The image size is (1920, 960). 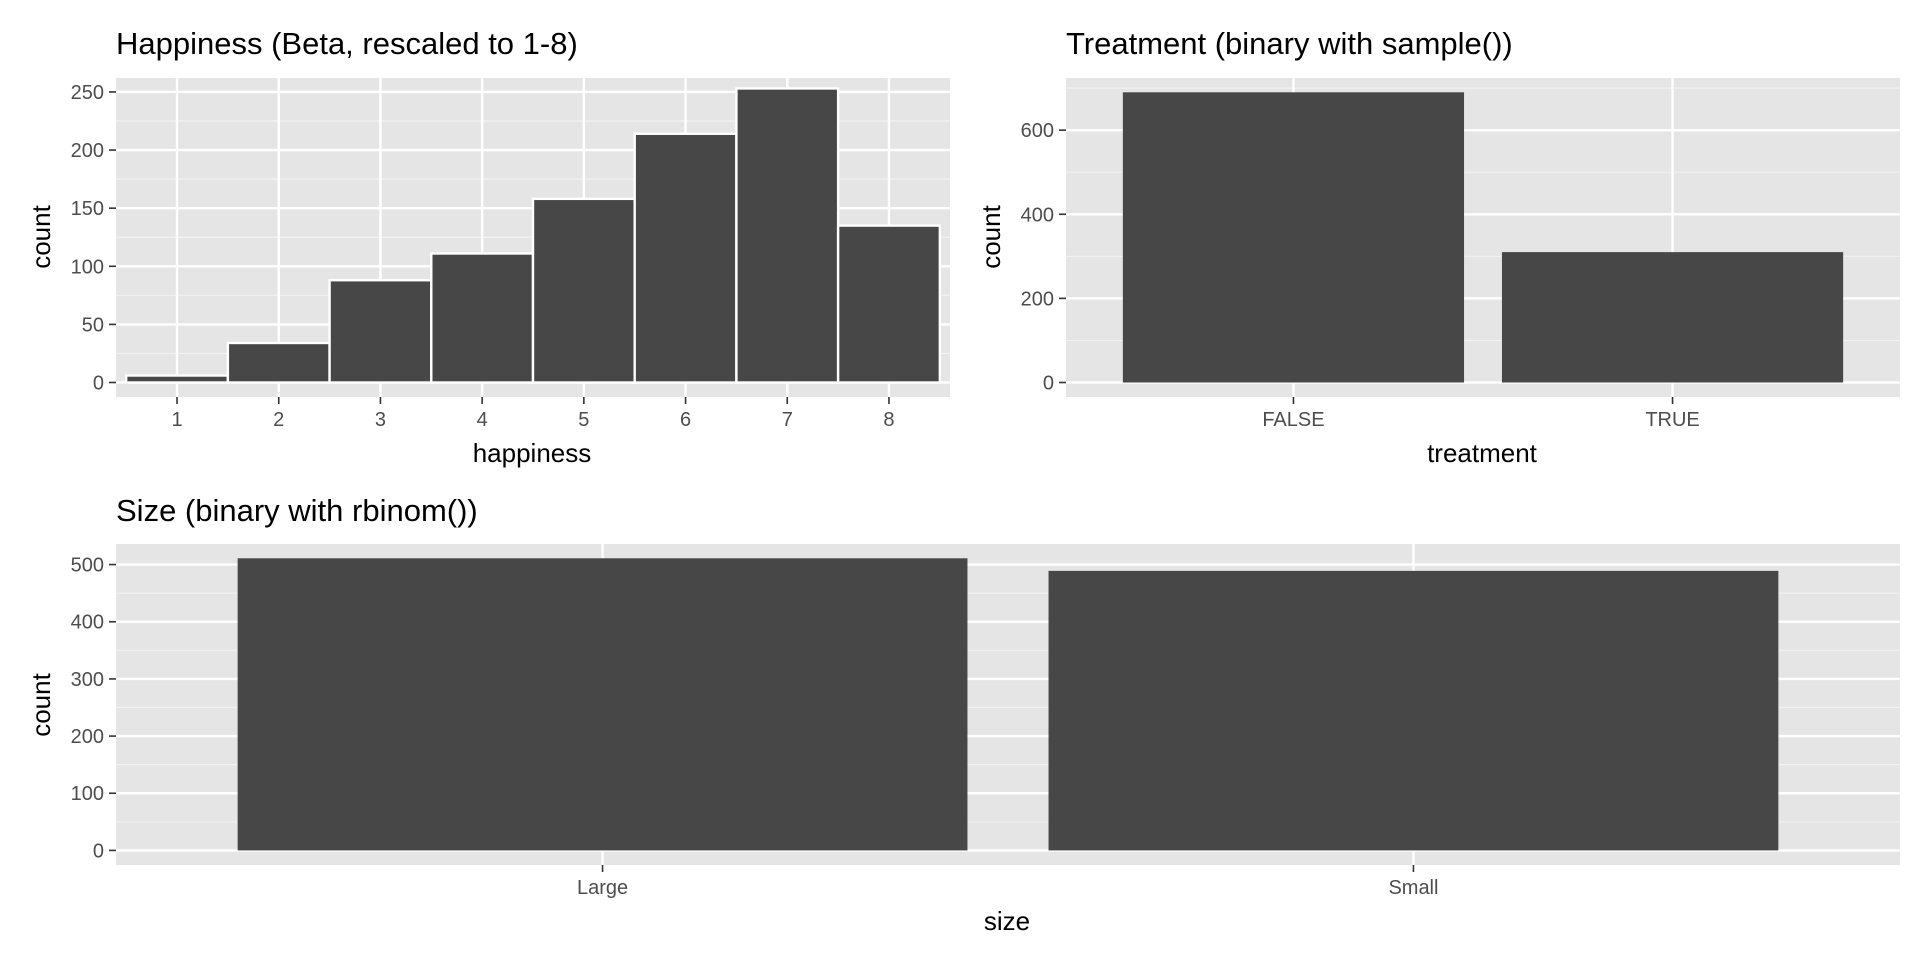 I want to click on size-y-tick-label: 0, so click(x=98, y=851).